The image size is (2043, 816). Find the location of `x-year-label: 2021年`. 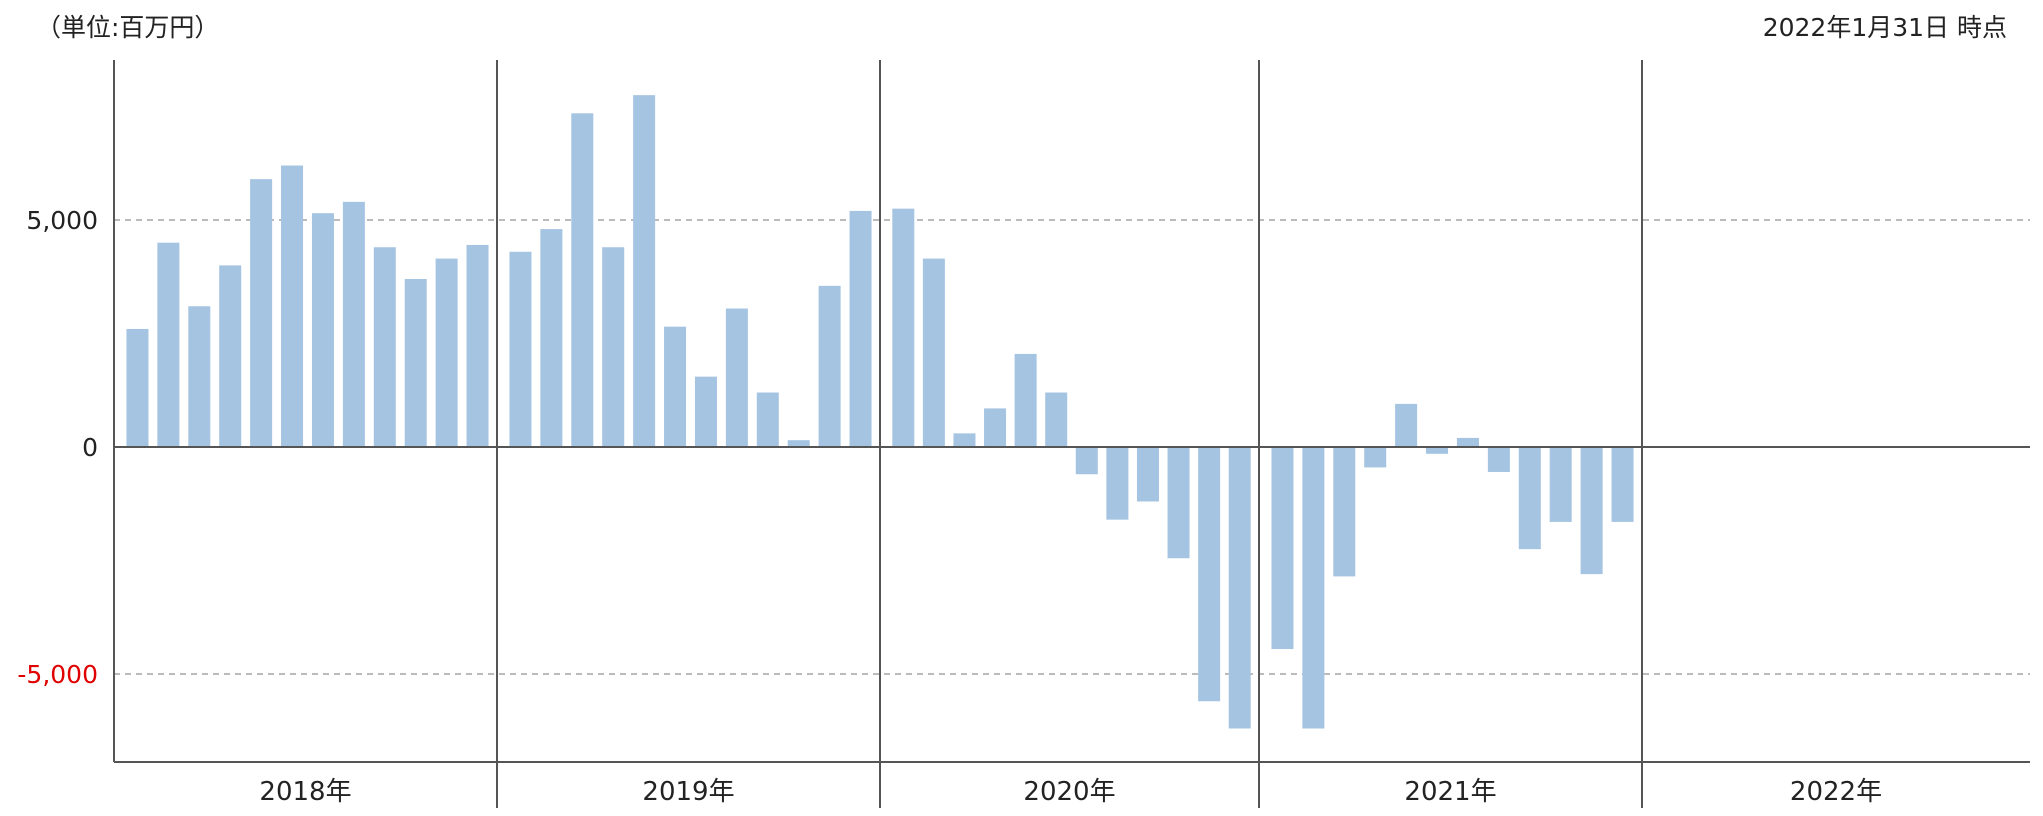

x-year-label: 2021年 is located at coordinates (1450, 792).